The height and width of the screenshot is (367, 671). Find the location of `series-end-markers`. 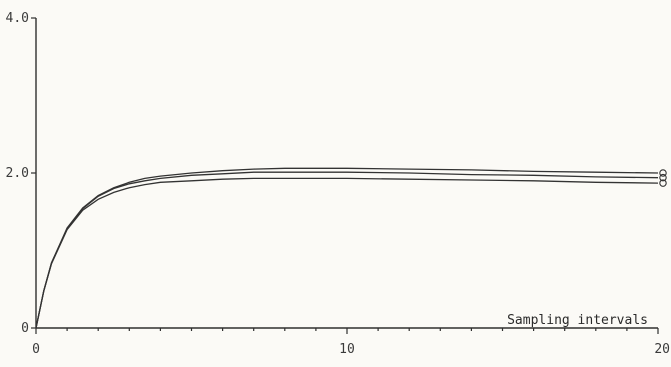

series-end-markers is located at coordinates (663, 178).